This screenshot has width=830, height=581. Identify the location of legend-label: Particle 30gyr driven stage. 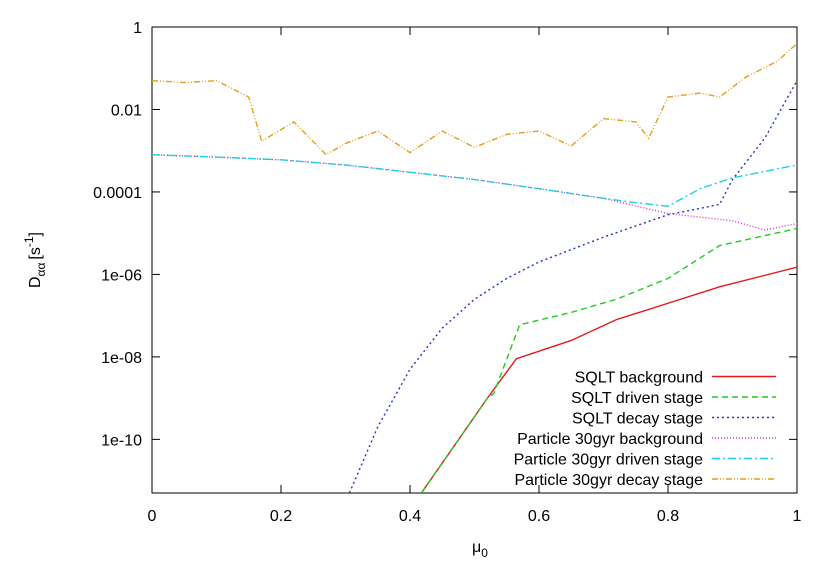
(609, 460).